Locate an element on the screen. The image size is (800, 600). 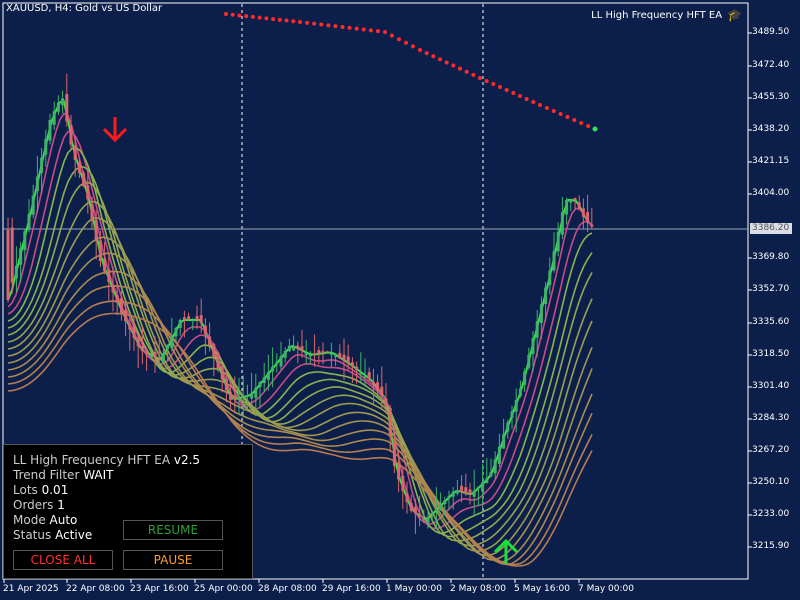
panel-version: v2.5 is located at coordinates (187, 460).